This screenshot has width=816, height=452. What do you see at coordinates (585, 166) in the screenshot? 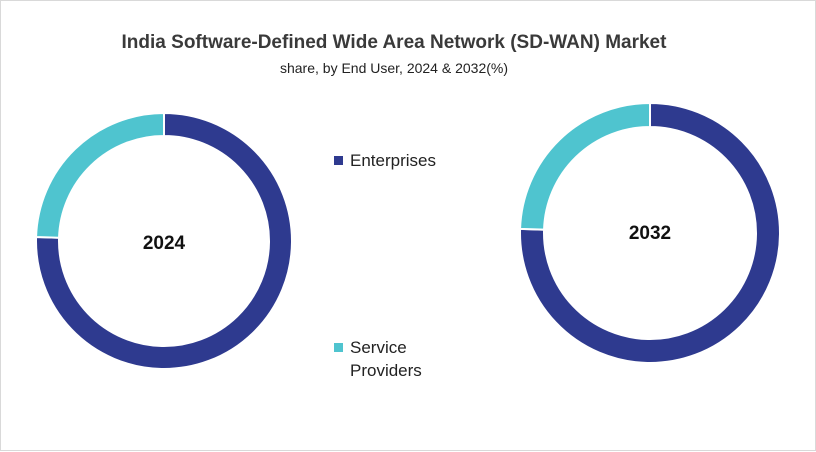
I see `slice-2032-service-providers` at bounding box center [585, 166].